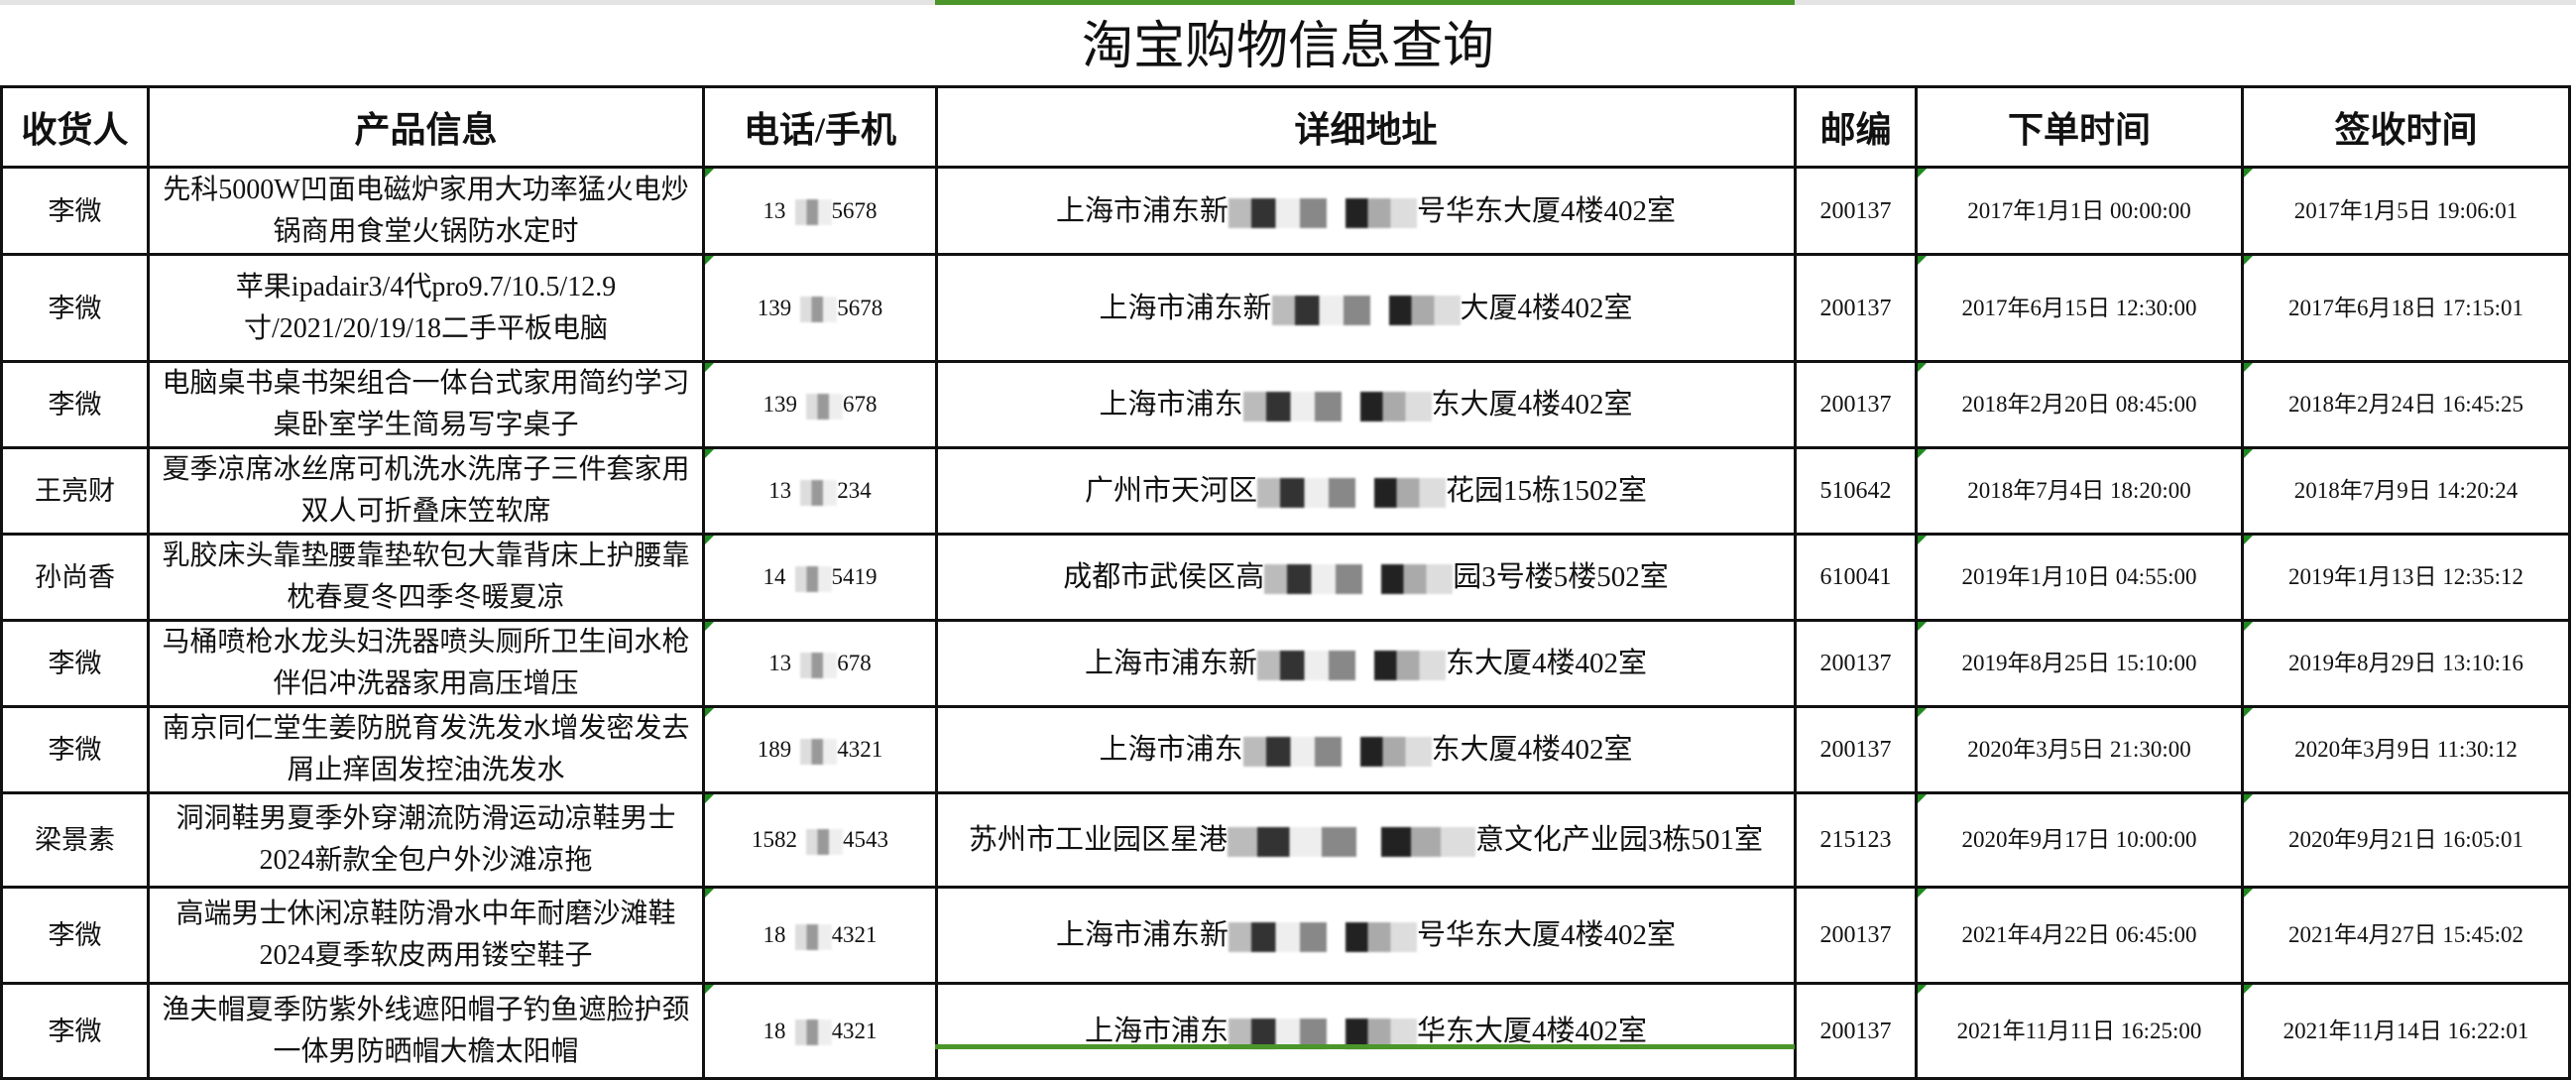 This screenshot has width=2576, height=1080. I want to click on header-order-time: 下单时间, so click(2079, 127).